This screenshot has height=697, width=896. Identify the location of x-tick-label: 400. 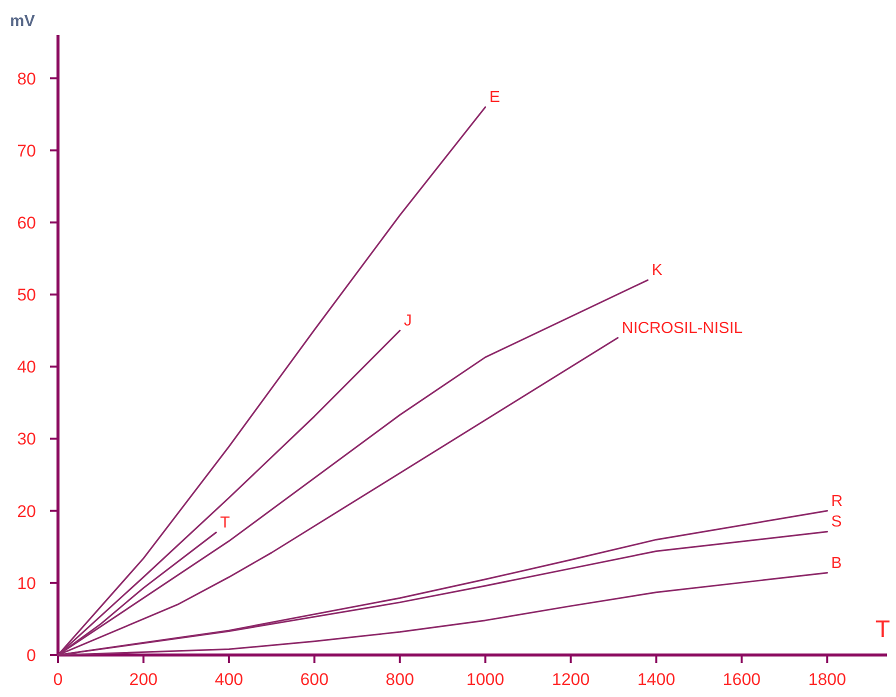
(229, 679).